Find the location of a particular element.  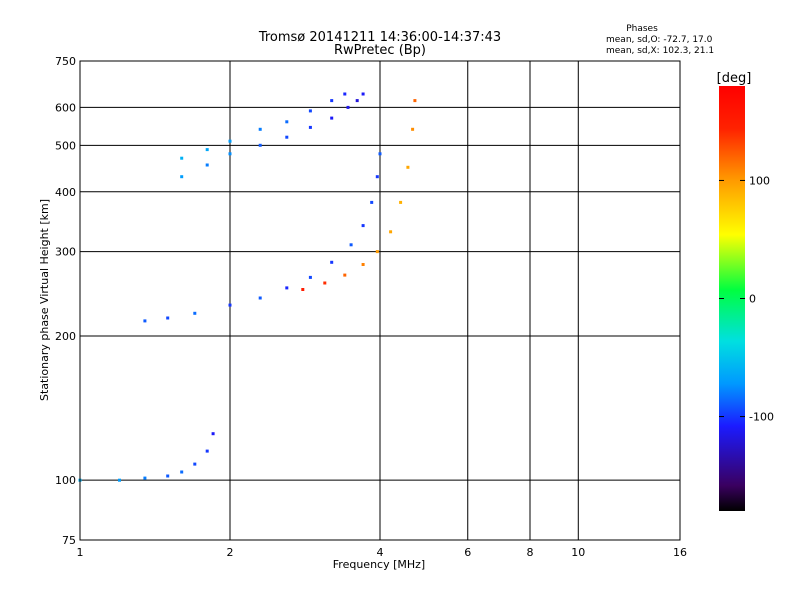

x-tick-label: 16 is located at coordinates (680, 552).